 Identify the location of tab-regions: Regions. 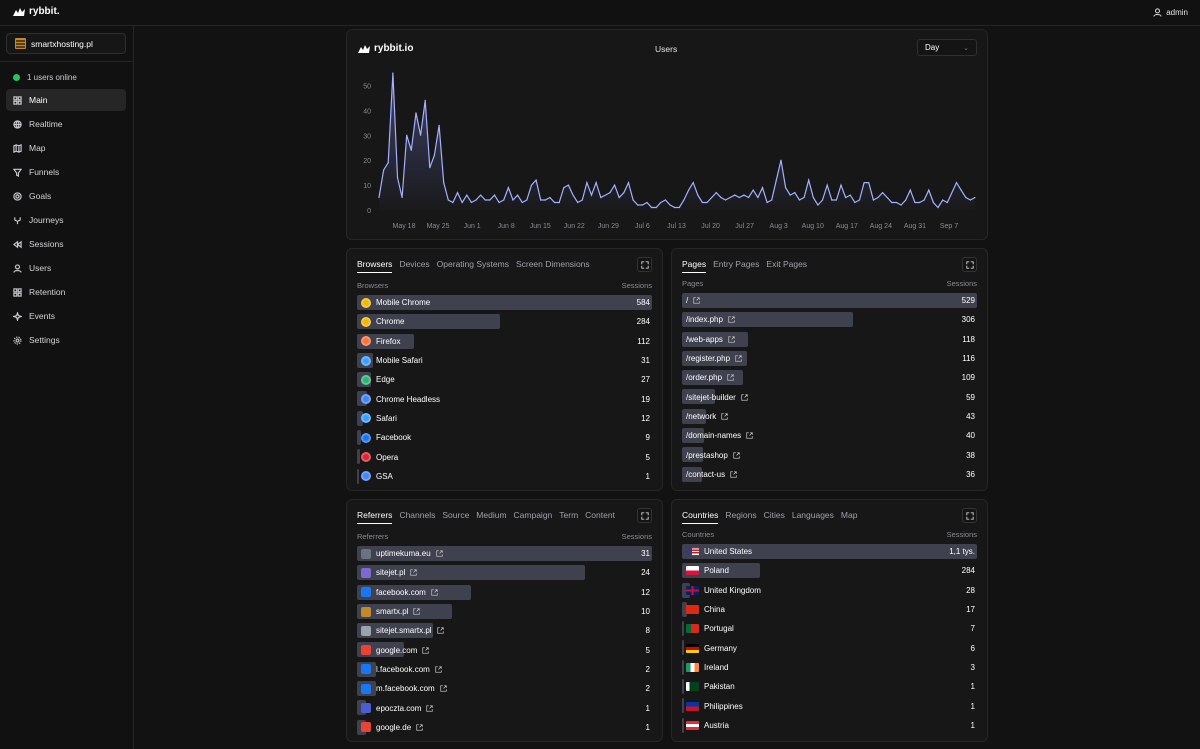
(741, 515).